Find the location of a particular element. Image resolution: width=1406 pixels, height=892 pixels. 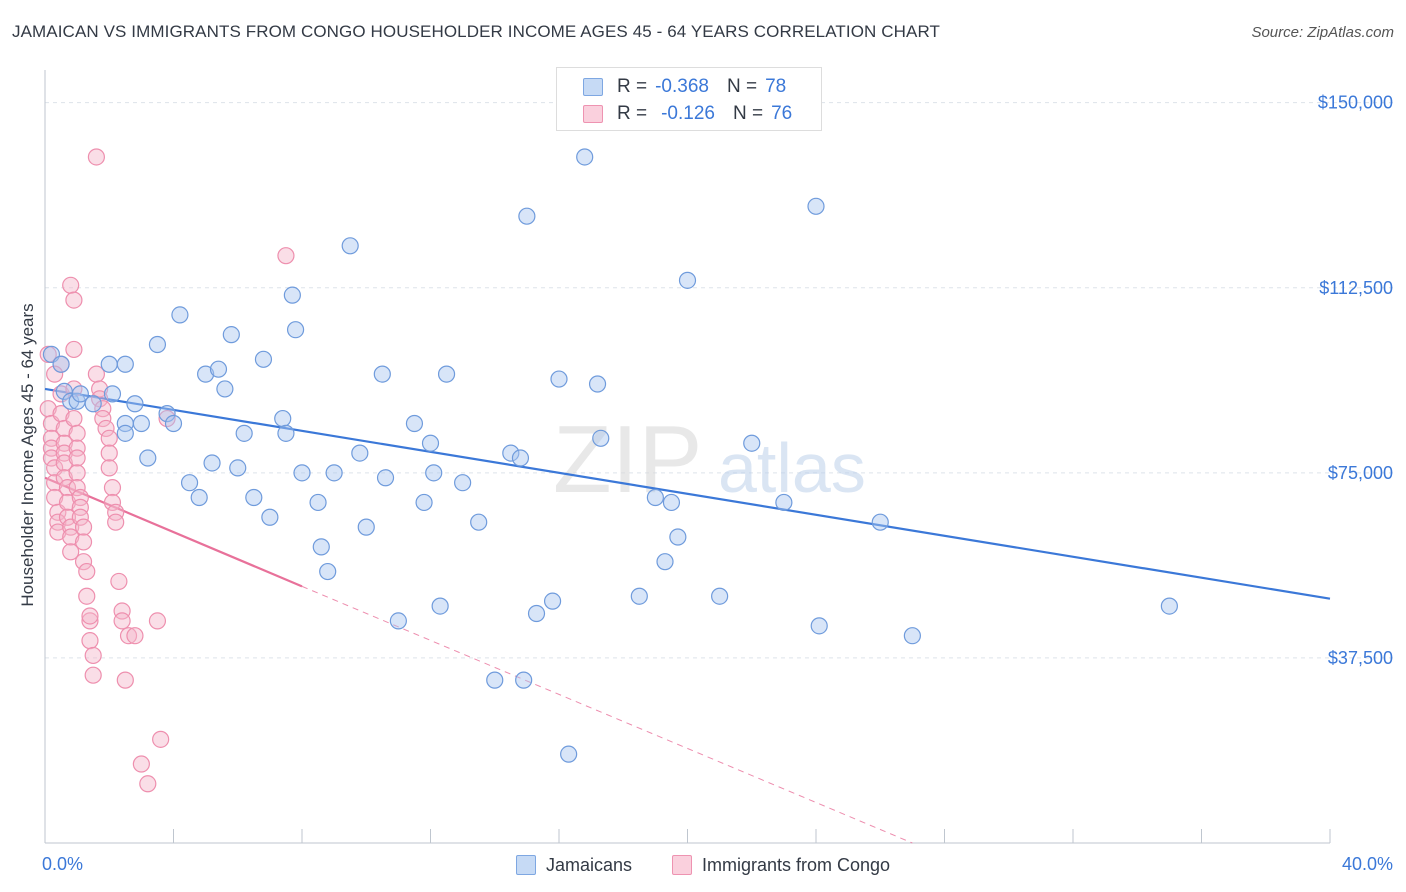

watermark-zip: ZIP is located at coordinates (627, 459).